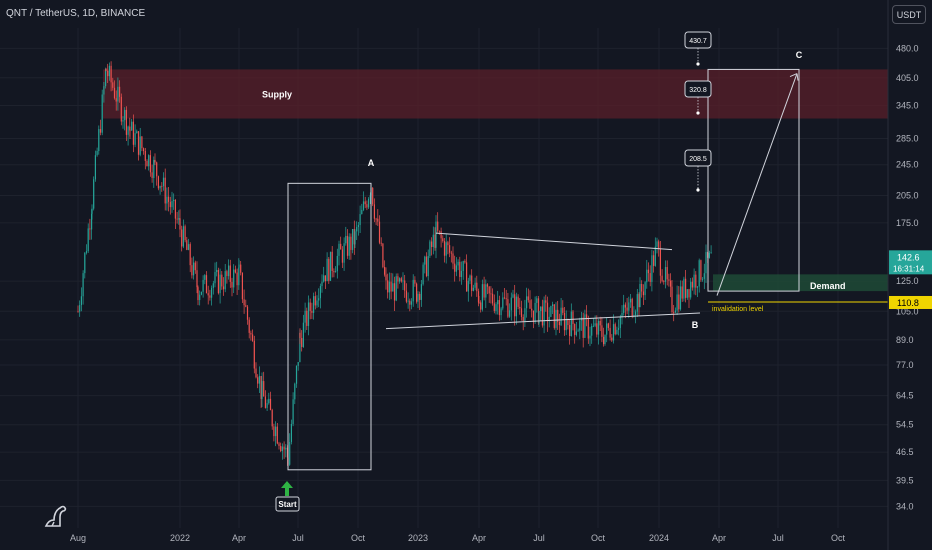 The image size is (932, 550). Describe the element at coordinates (905, 452) in the screenshot. I see `y-tick-label: 46.5` at that location.